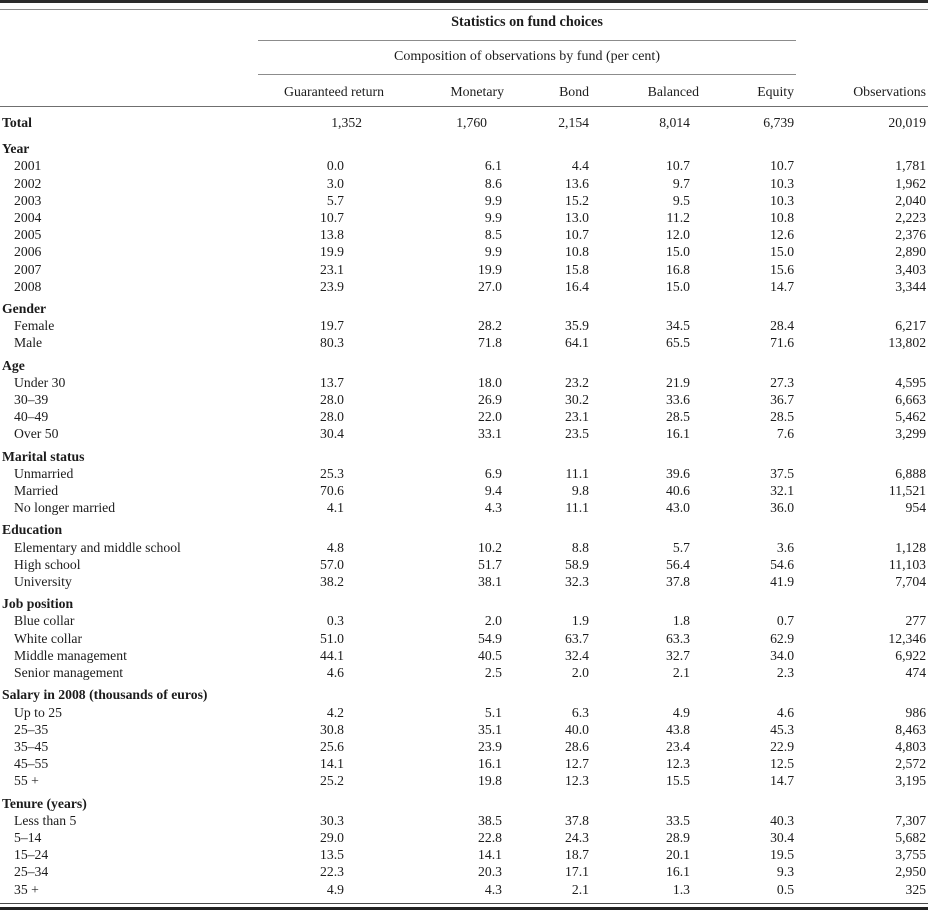 This screenshot has height=912, width=928. I want to click on row-label: Middle management, so click(70, 655).